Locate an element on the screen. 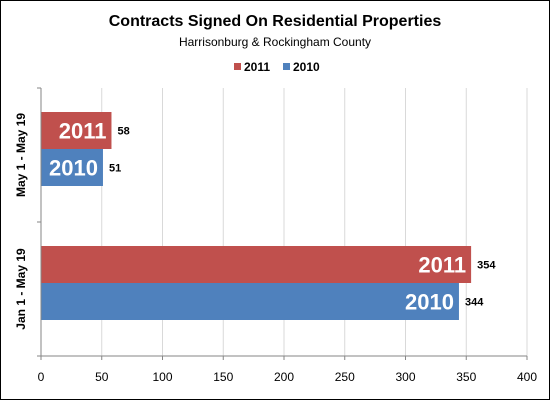 This screenshot has width=550, height=400. data-label-2011-1: 354 is located at coordinates (486, 266).